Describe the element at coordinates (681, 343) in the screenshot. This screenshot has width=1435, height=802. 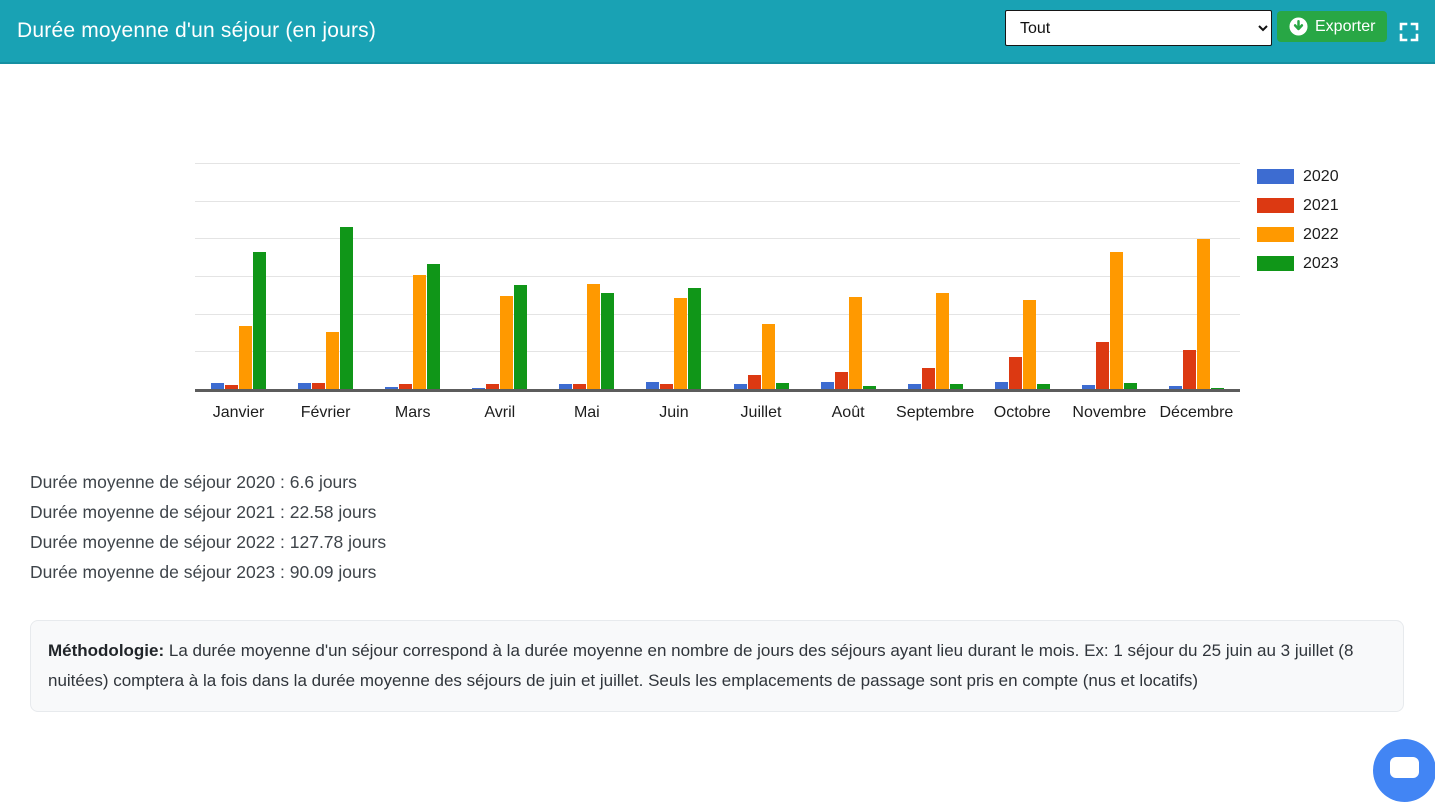
I see `bar-2022-Juin` at that location.